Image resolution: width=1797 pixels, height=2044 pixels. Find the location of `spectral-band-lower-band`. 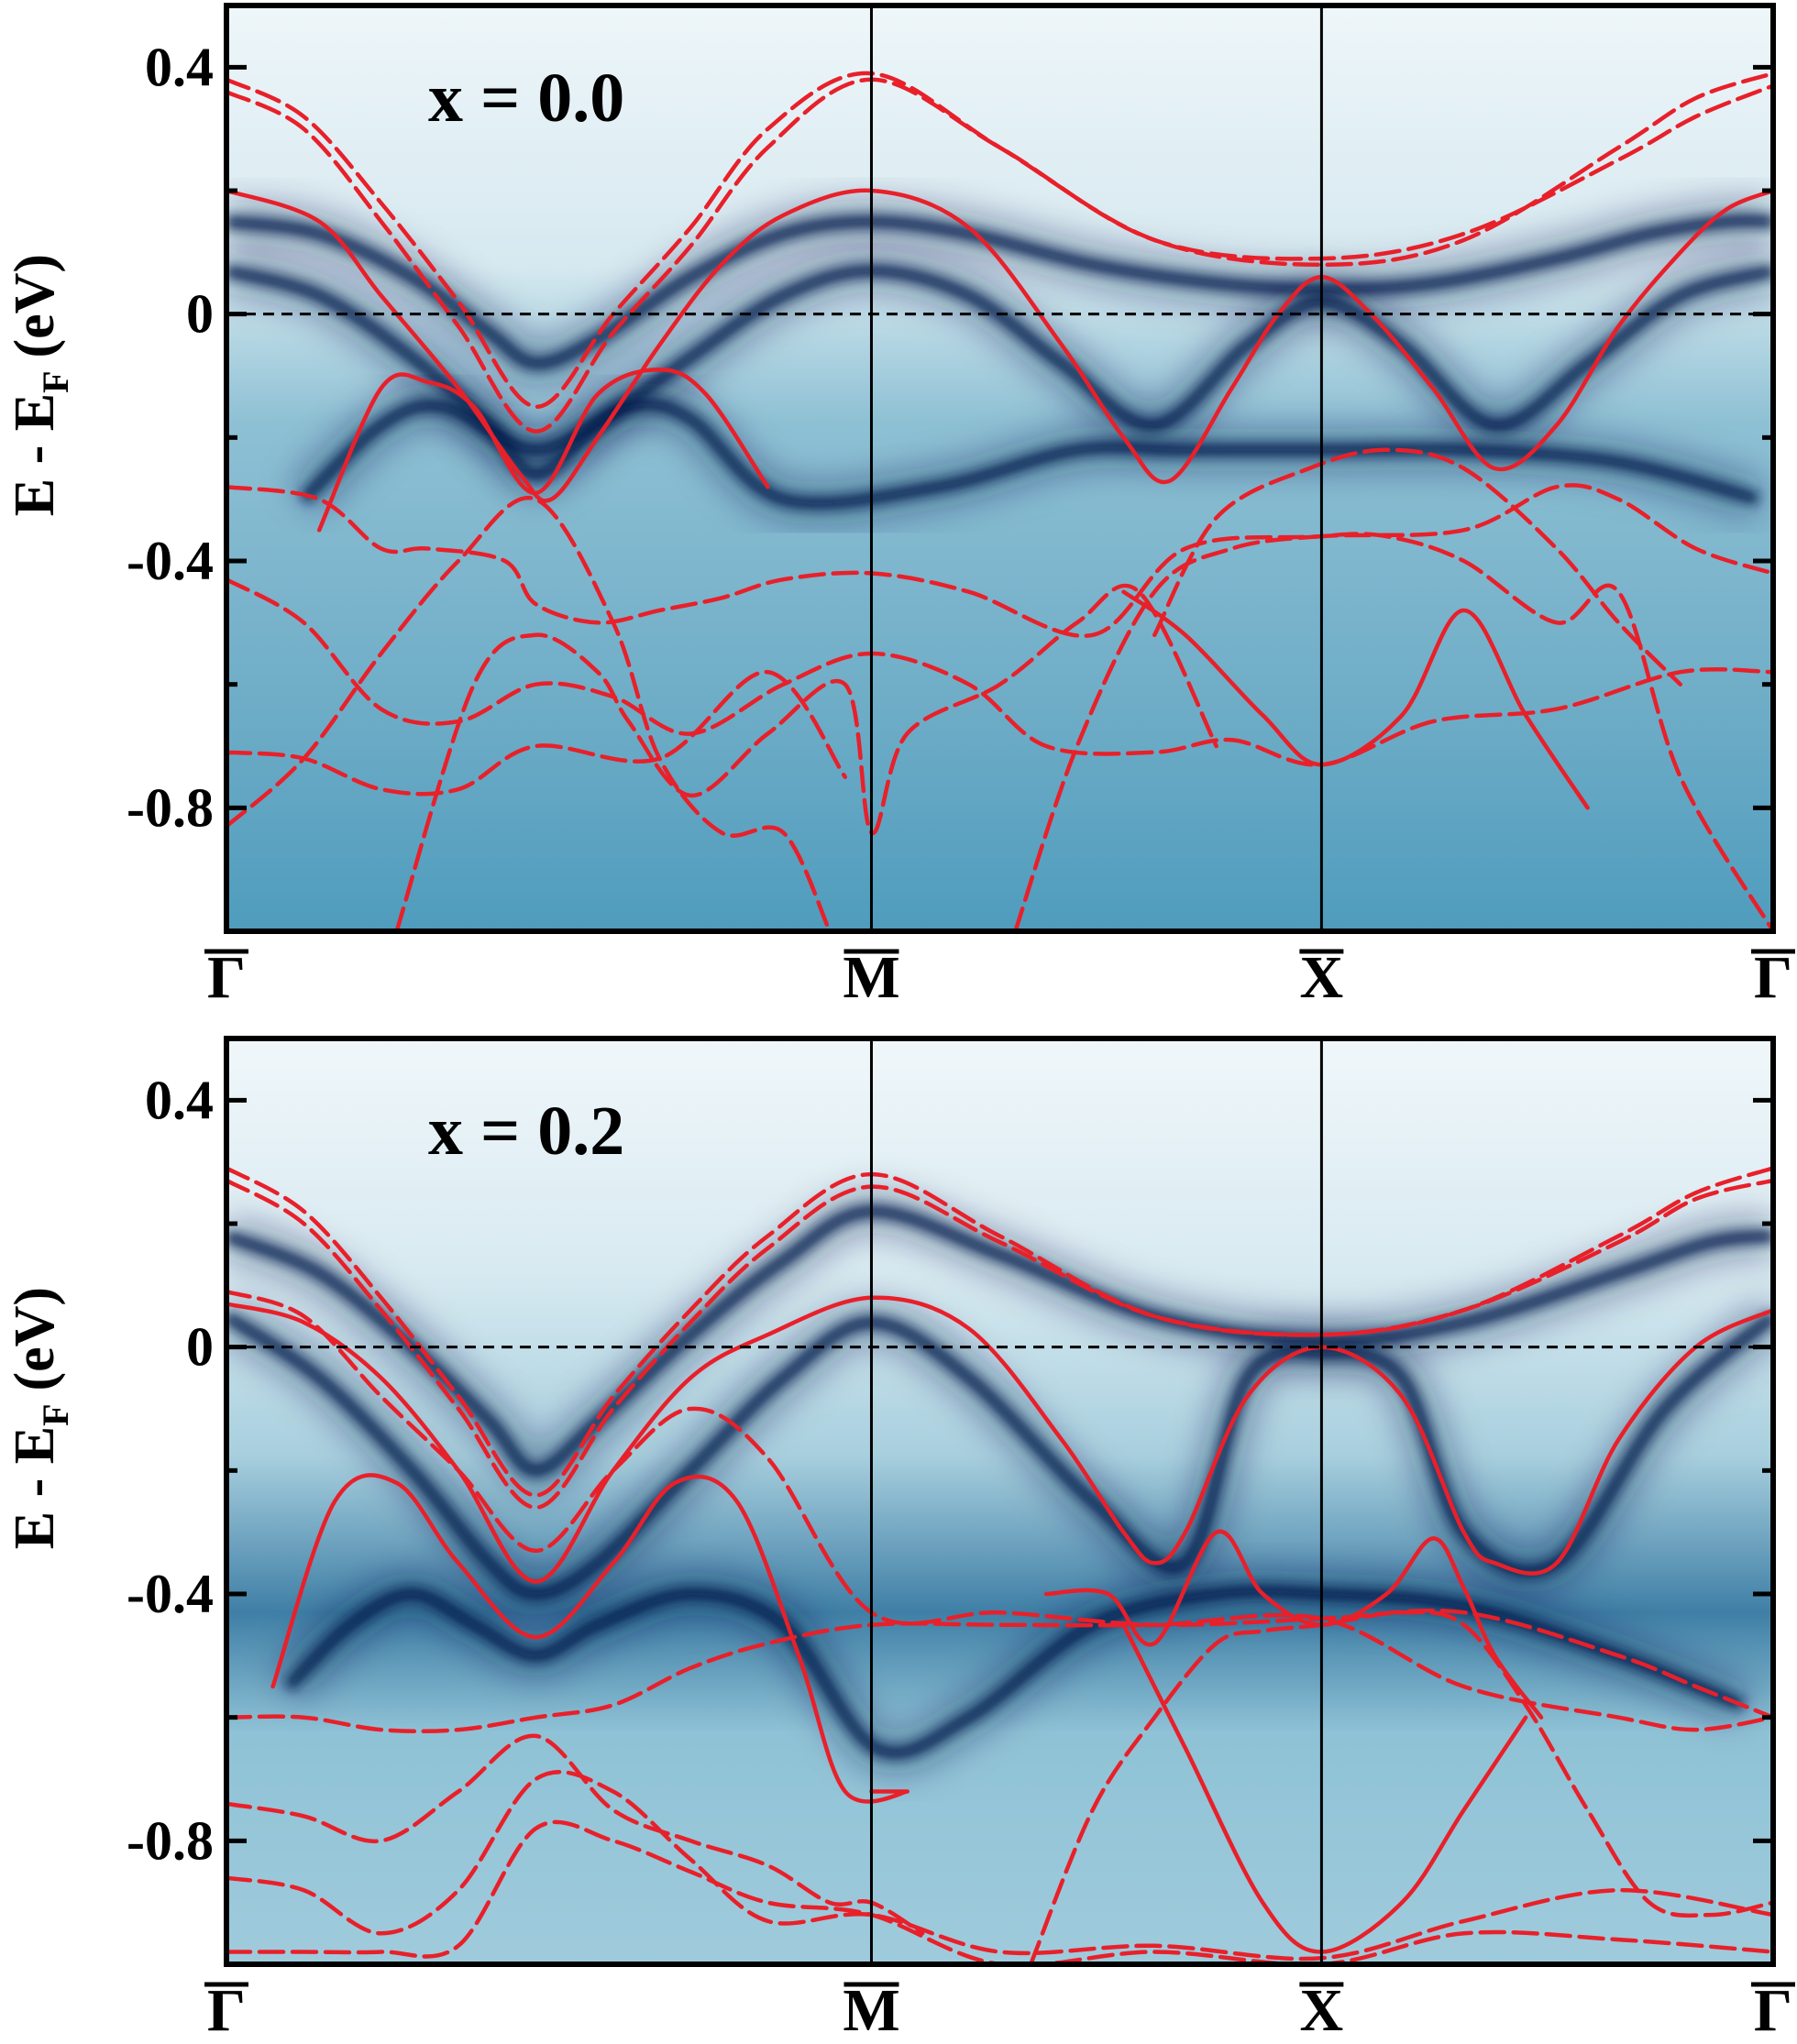

spectral-band-lower-band is located at coordinates (1014, 1672).